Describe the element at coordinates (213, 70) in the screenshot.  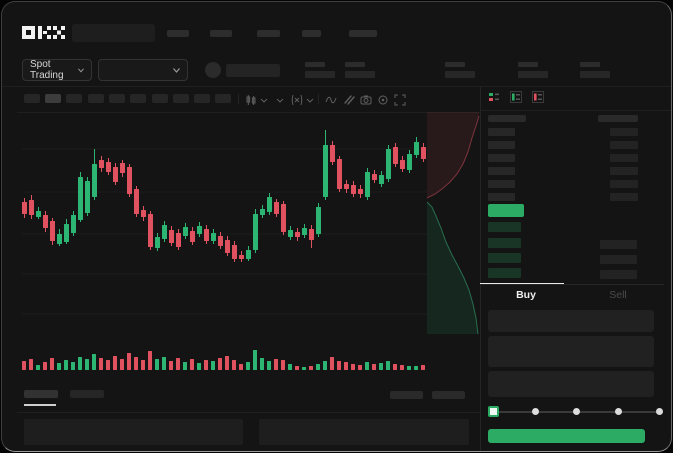
I see `coin-avatar` at that location.